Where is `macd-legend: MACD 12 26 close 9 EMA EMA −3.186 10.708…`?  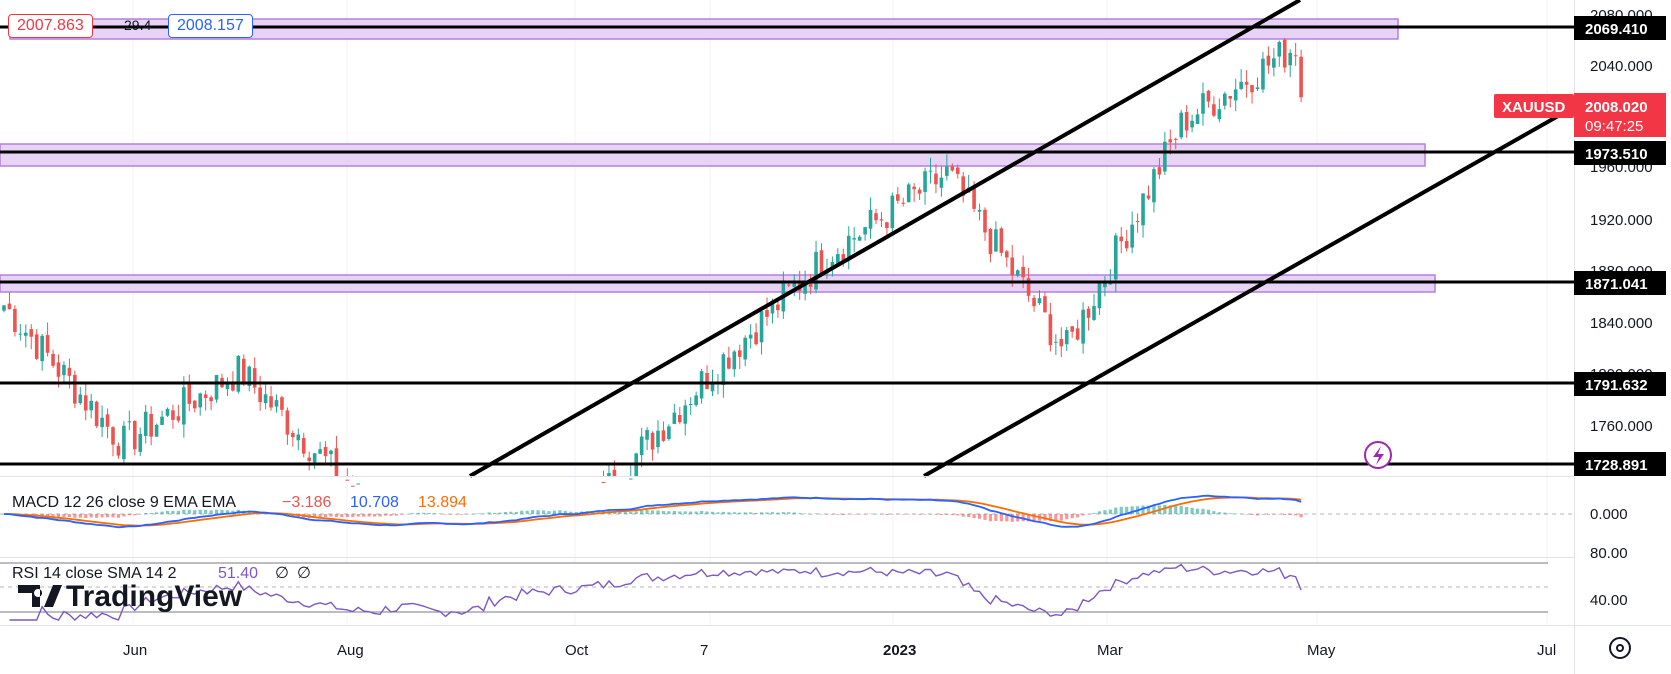
macd-legend: MACD 12 26 close 9 EMA EMA −3.186 10.708… is located at coordinates (239, 502).